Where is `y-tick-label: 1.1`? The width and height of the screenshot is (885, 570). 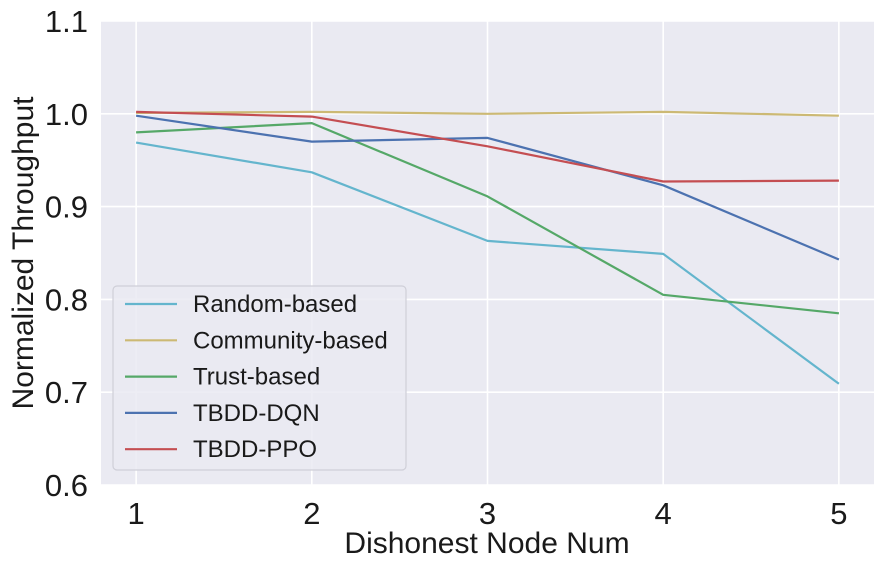
y-tick-label: 1.1 is located at coordinates (66, 21).